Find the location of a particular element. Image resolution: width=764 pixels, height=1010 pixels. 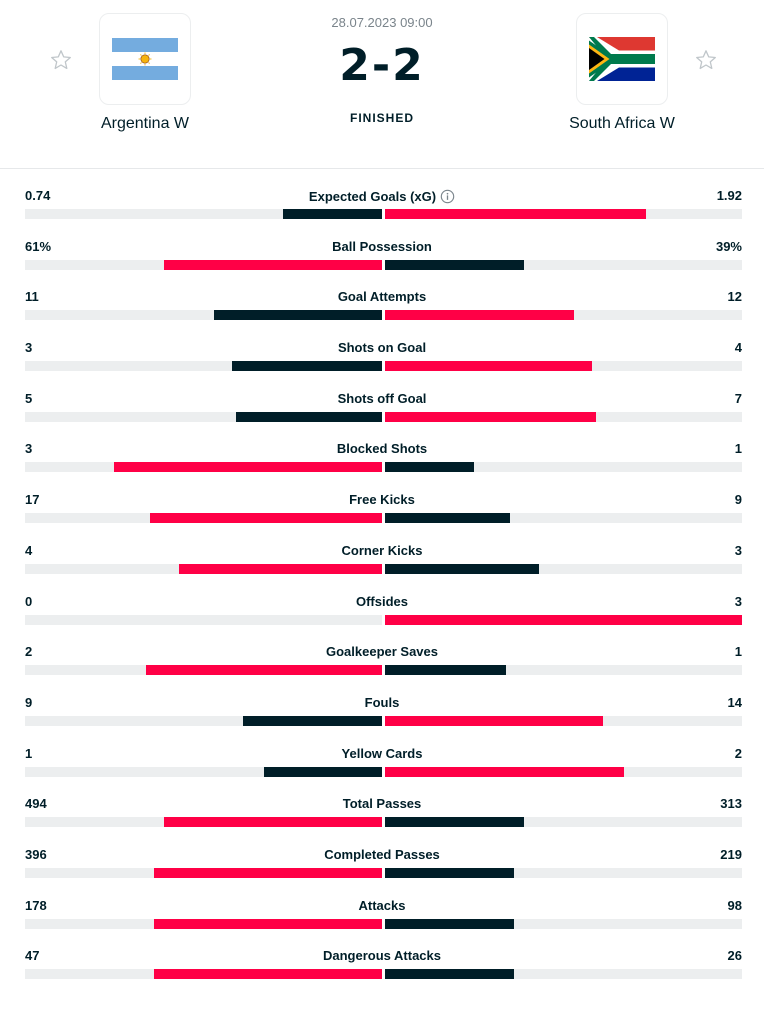

stat-away-value: 39% is located at coordinates (728, 246).